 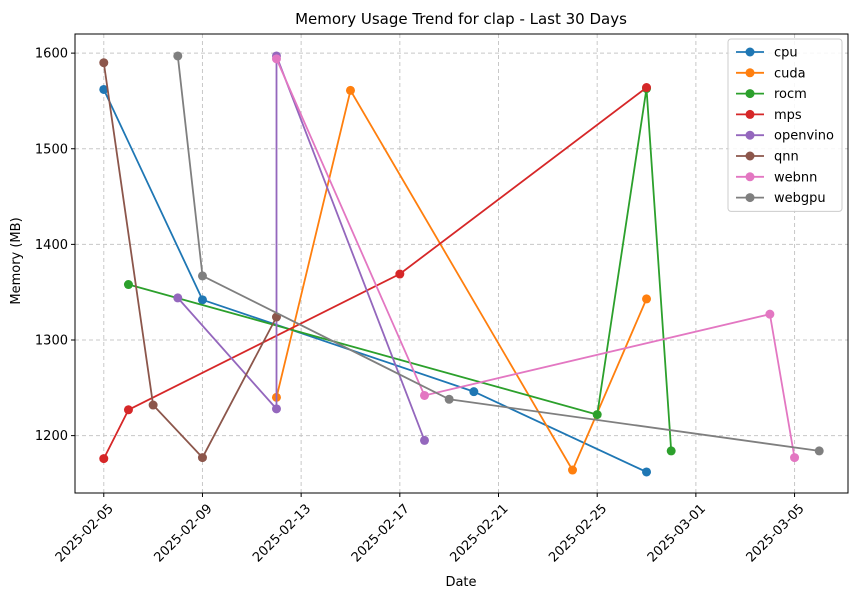 I want to click on legend-box, so click(x=785, y=125).